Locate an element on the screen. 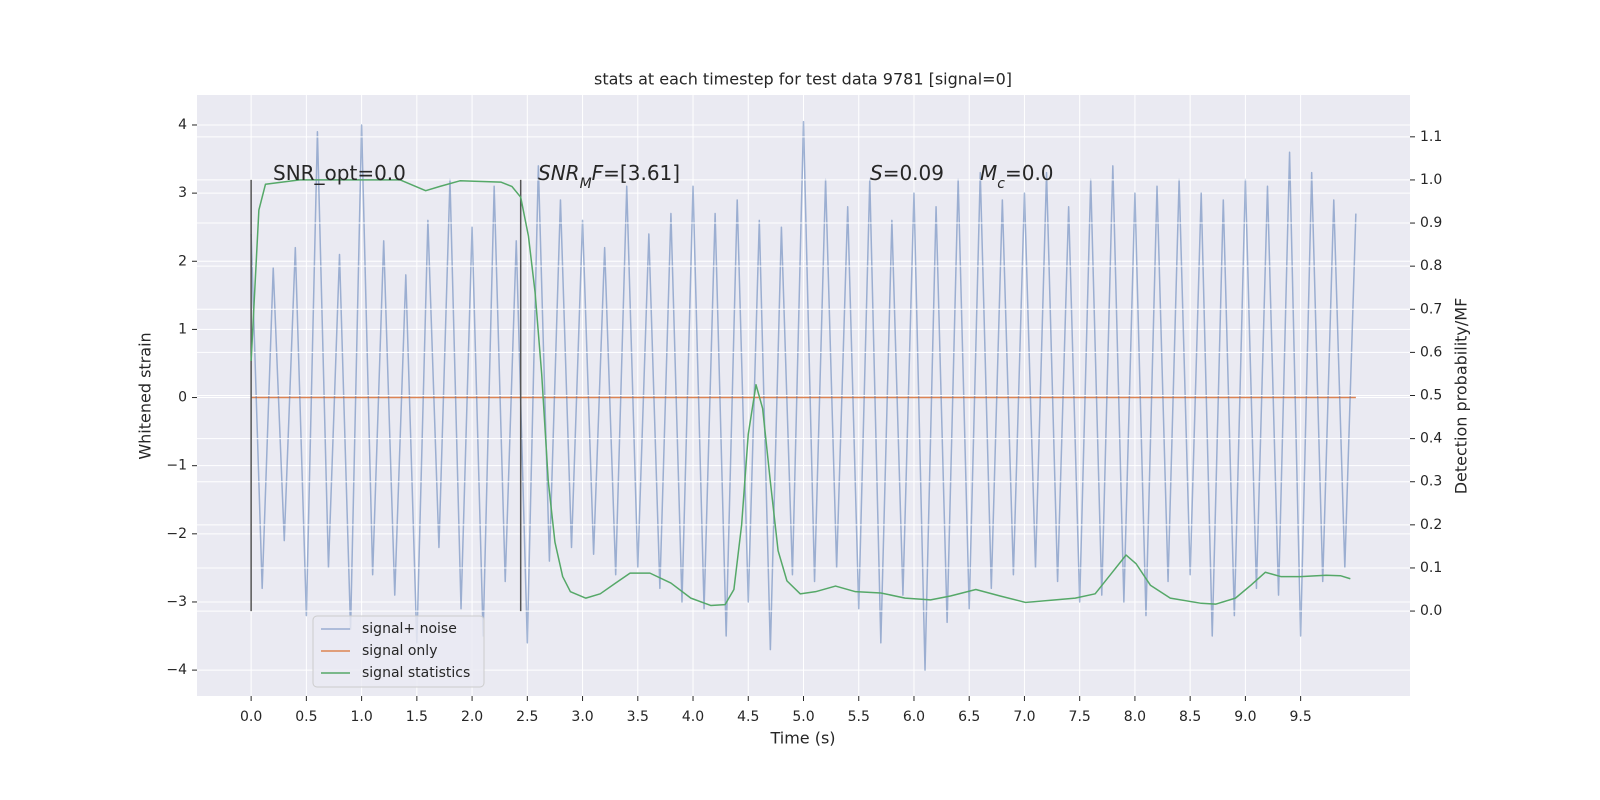  legend-label: signal statistics is located at coordinates (416, 673).